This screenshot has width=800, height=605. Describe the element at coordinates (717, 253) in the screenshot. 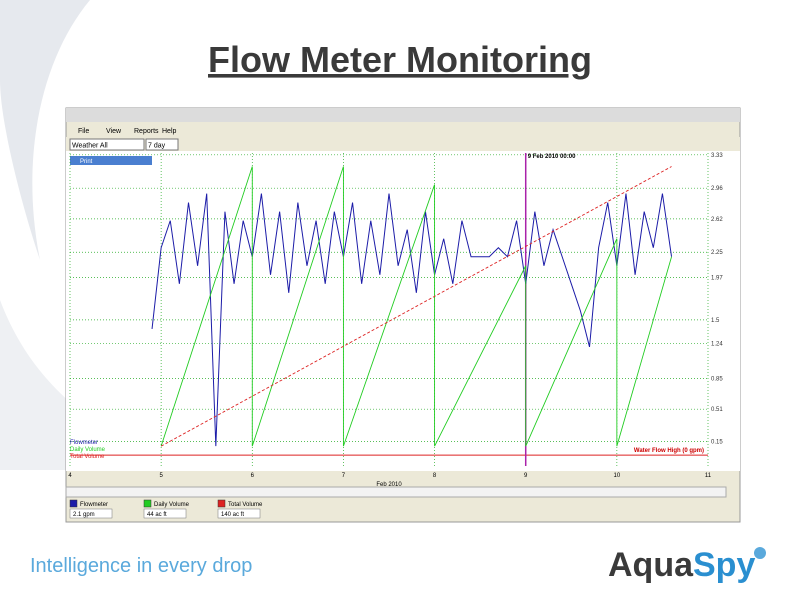

I see `y-tick-label: 2.25` at that location.